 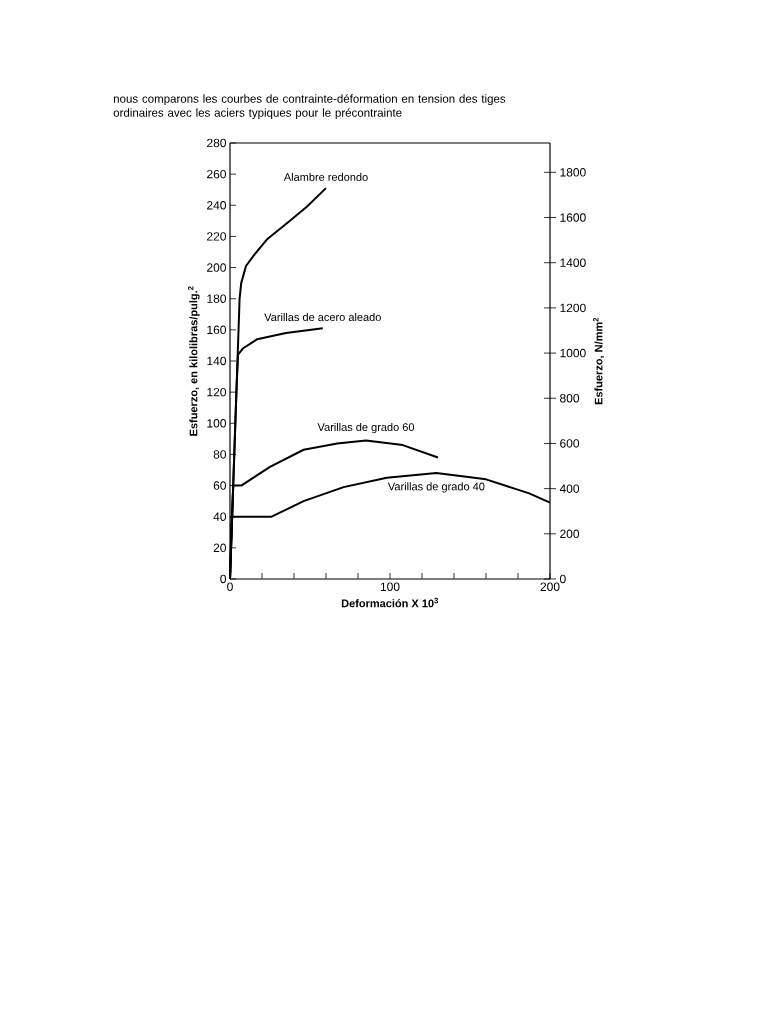 I want to click on y2-tick-label: 600, so click(x=570, y=443).